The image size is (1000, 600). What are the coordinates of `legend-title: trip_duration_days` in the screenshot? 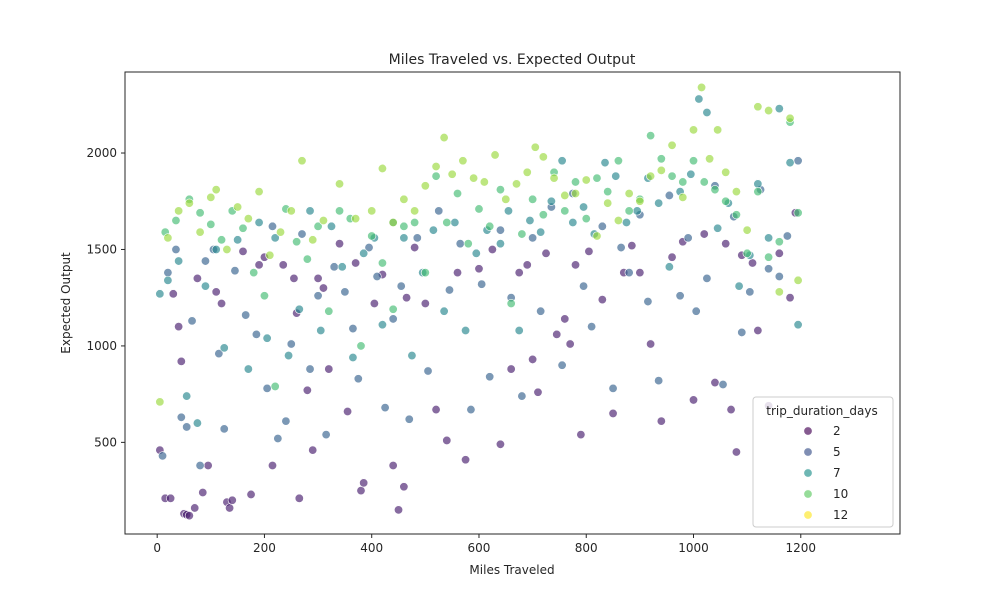 It's located at (821, 411).